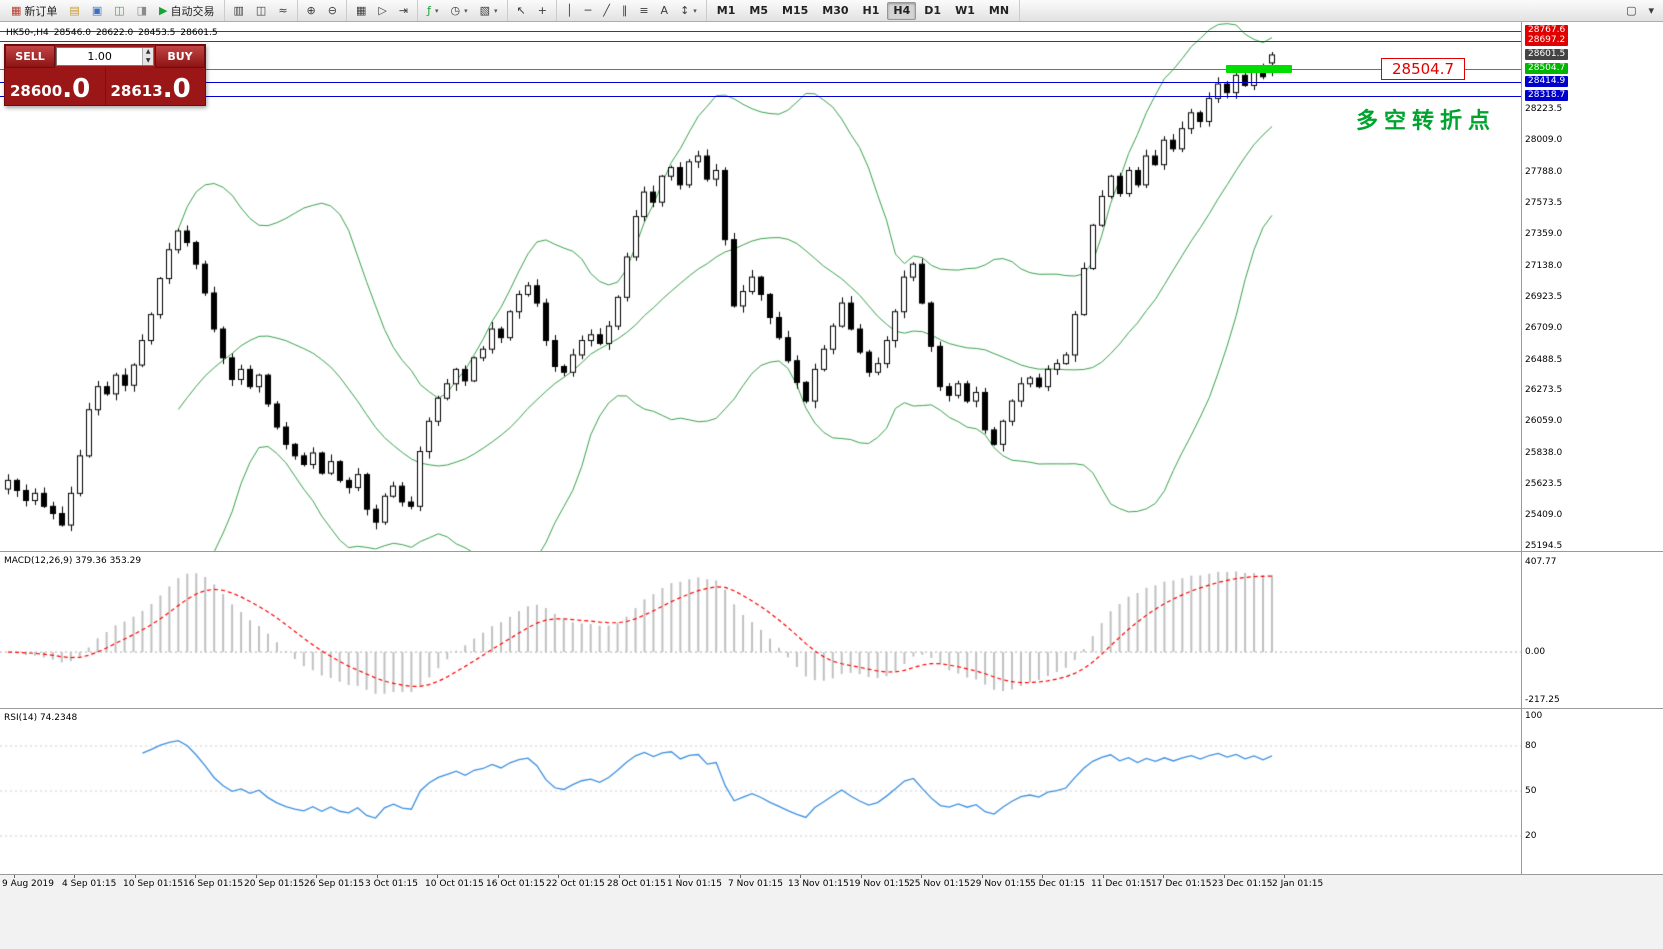  Describe the element at coordinates (466, 10) in the screenshot. I see `periods-caret-icon: ▾` at that location.